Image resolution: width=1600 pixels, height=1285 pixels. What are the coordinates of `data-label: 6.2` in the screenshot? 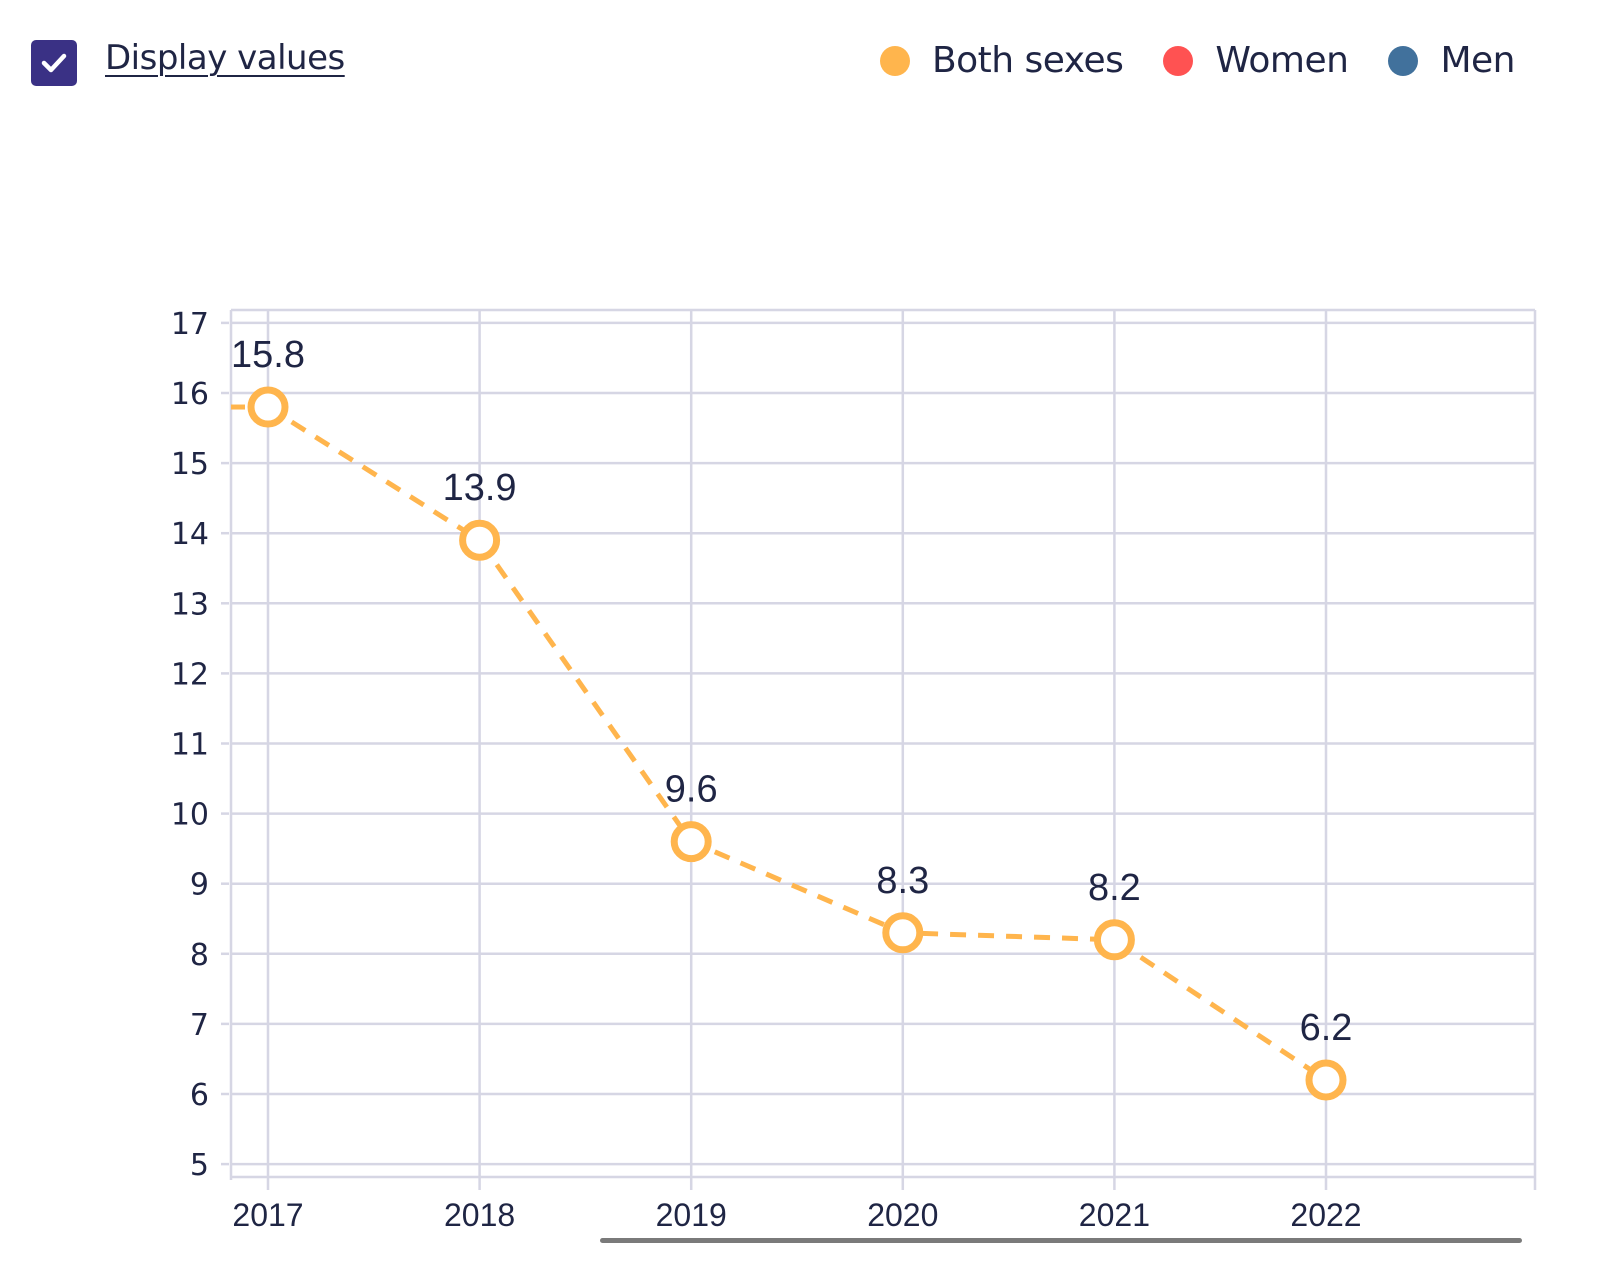 It's located at (1326, 1028).